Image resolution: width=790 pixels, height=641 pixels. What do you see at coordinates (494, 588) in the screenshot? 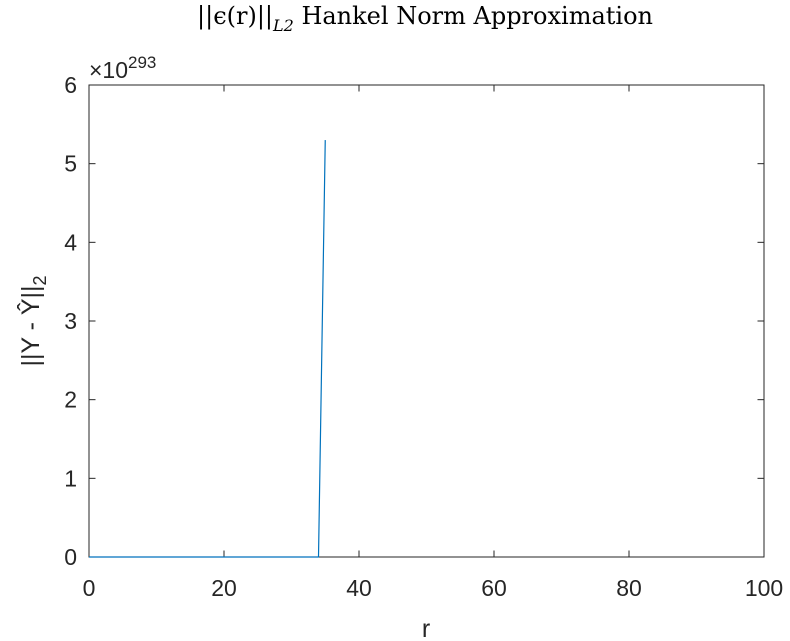
I see `x-tick-label: 60` at bounding box center [494, 588].